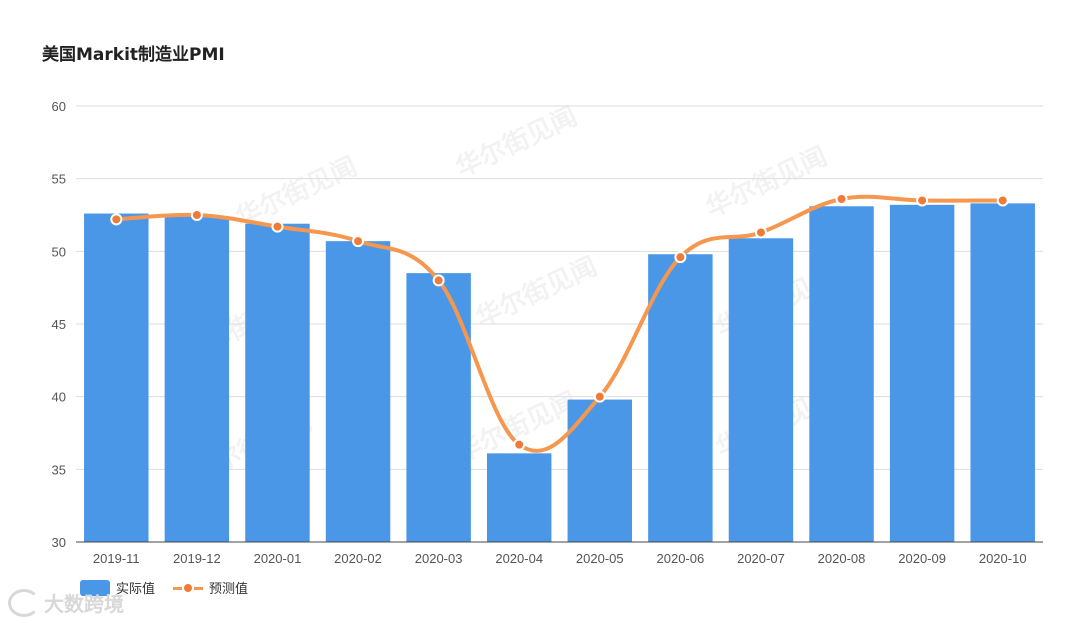  What do you see at coordinates (59, 106) in the screenshot?
I see `y-tick-label: 60` at bounding box center [59, 106].